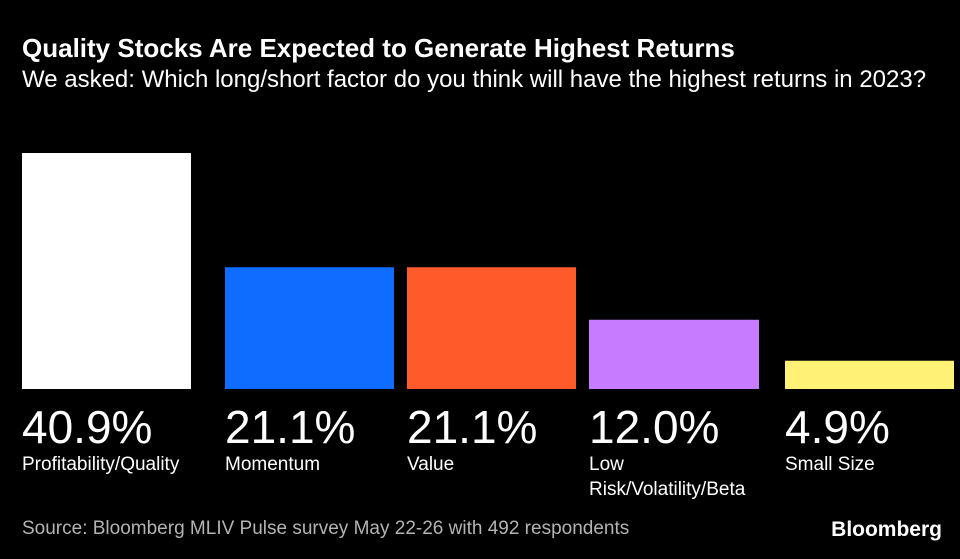  What do you see at coordinates (674, 354) in the screenshot?
I see `bar-low-risk-volatility-beta` at bounding box center [674, 354].